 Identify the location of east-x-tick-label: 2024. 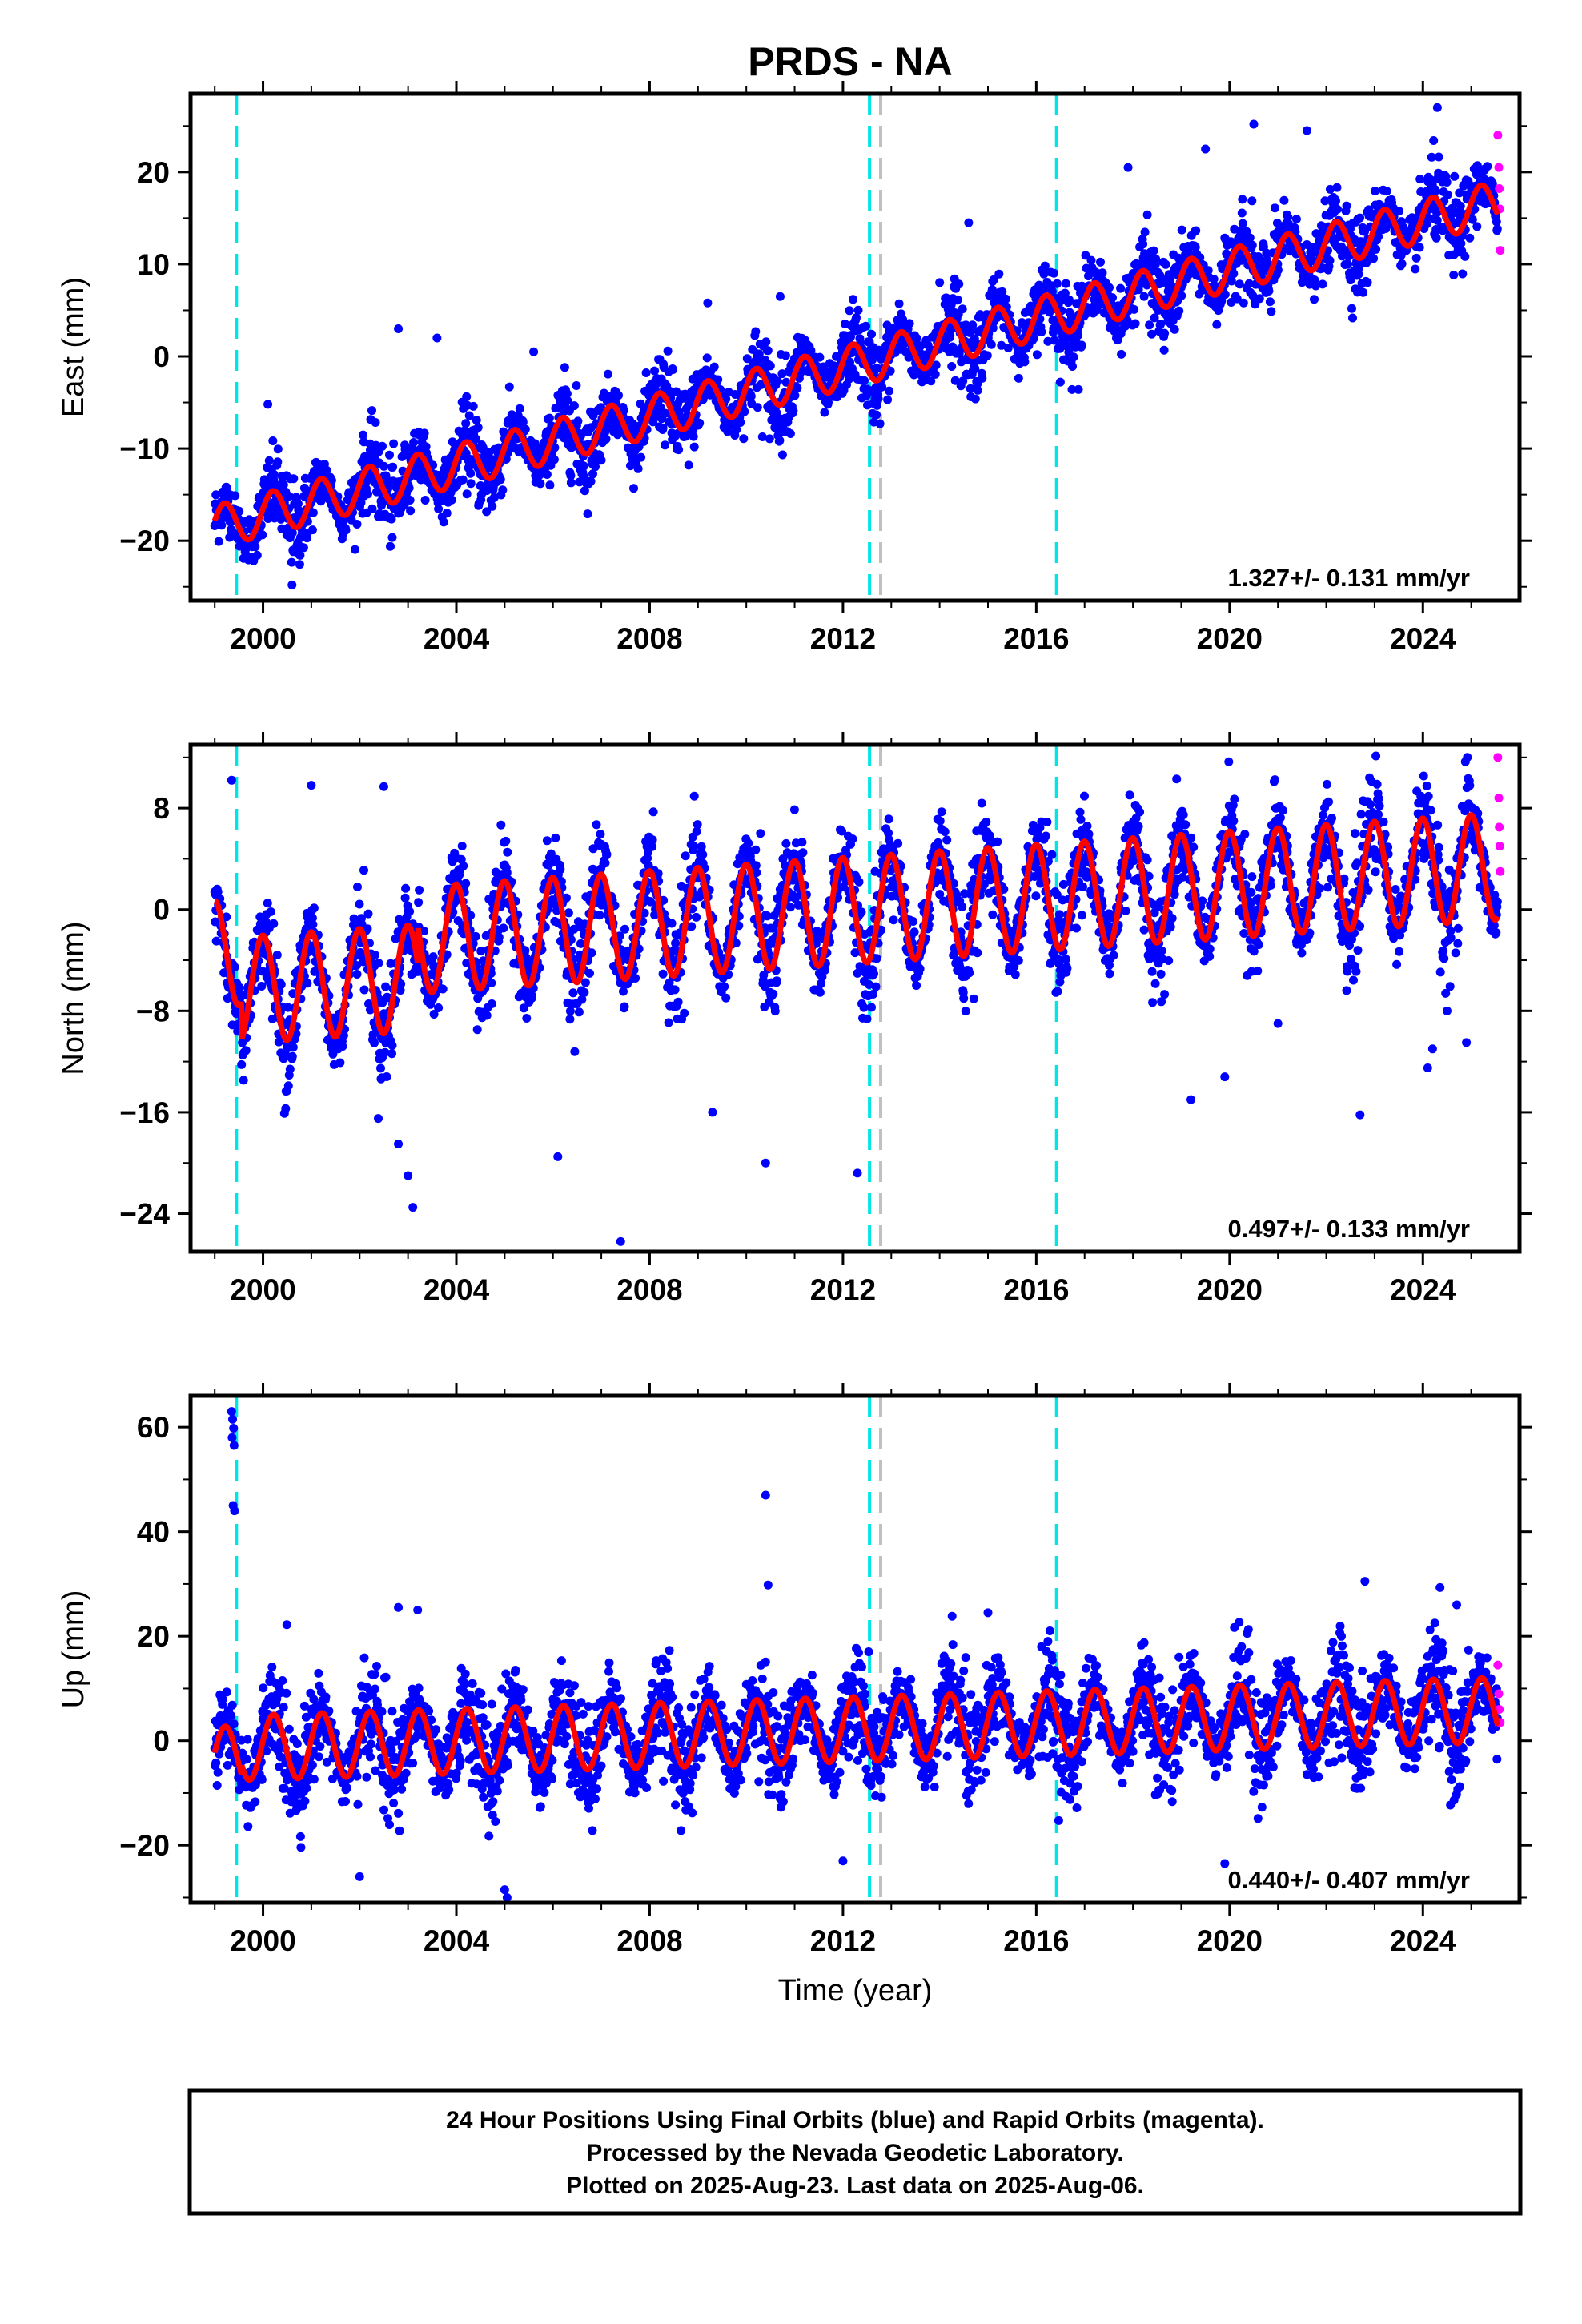
(1423, 638).